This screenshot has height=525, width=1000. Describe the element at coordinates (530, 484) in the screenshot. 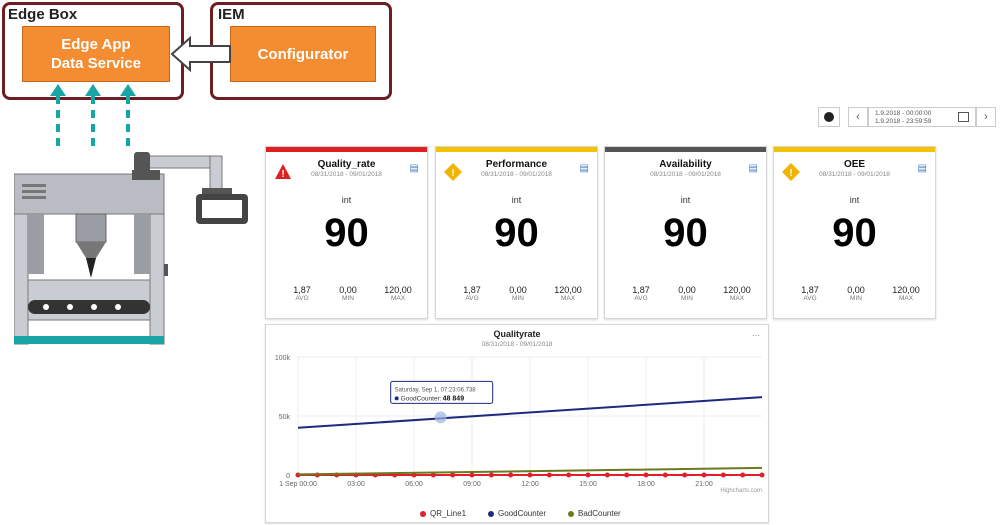

I see `x-tick-label: 12:00` at that location.